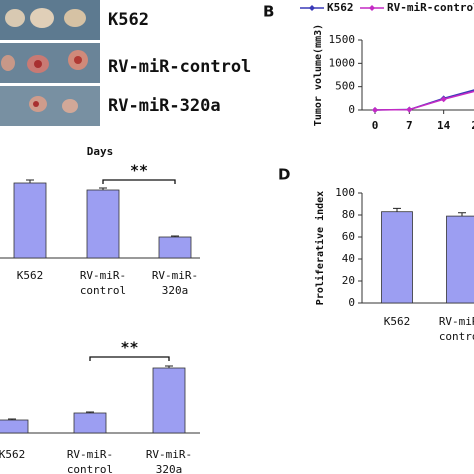 The width and height of the screenshot is (474, 474). Describe the element at coordinates (164, 106) in the screenshot. I see `photo-label: RV-miR-320a` at that location.